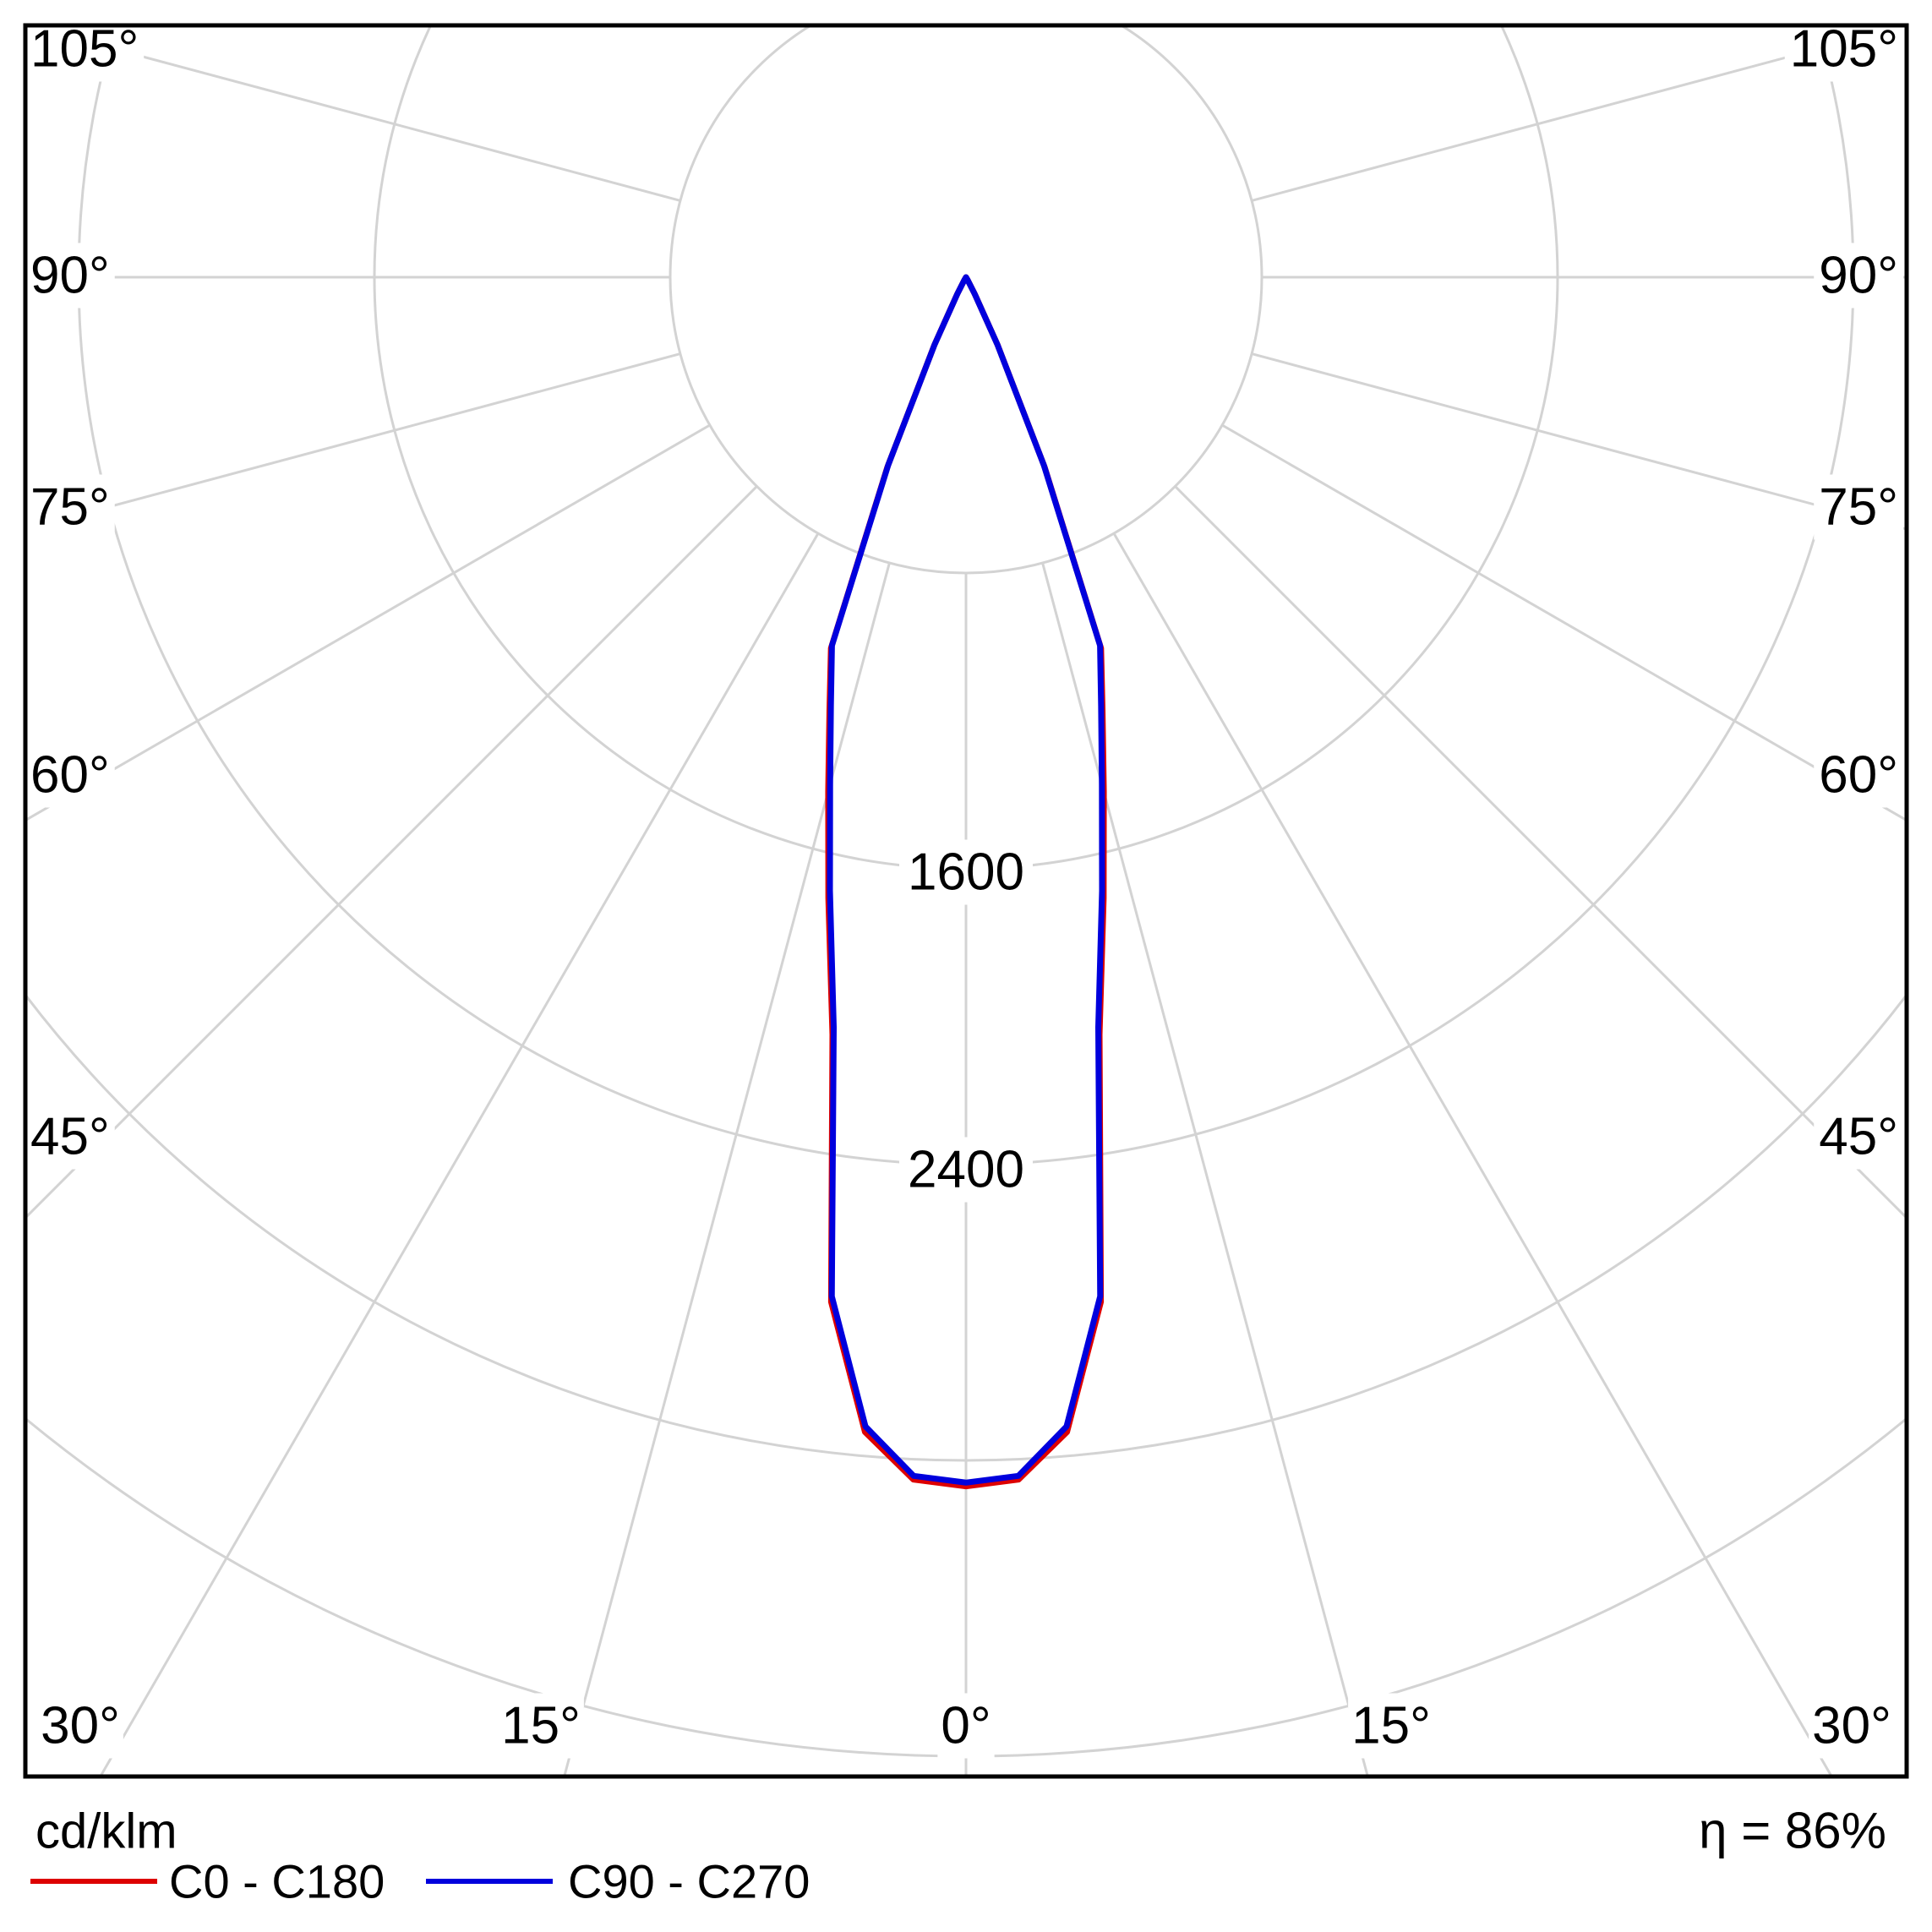  Describe the element at coordinates (84, 49) in the screenshot. I see `angle-label-left-105°: 105°` at that location.